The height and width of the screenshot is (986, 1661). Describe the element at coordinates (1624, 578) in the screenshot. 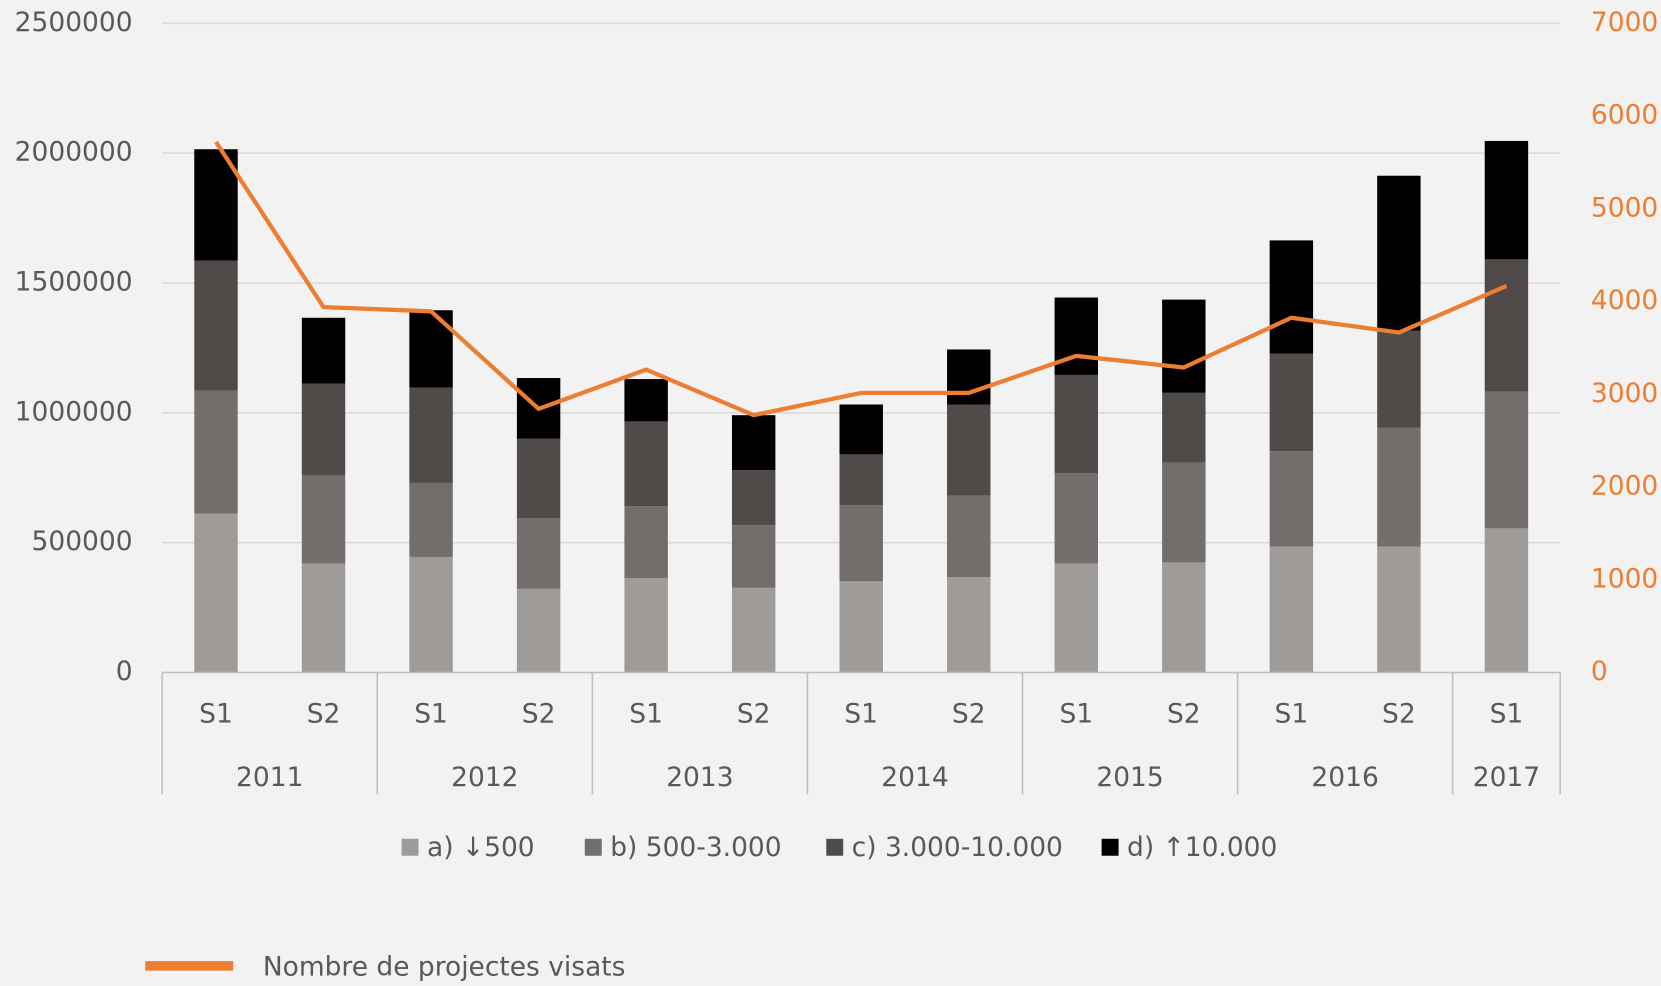

I see `y2-tick-label: 1000` at that location.